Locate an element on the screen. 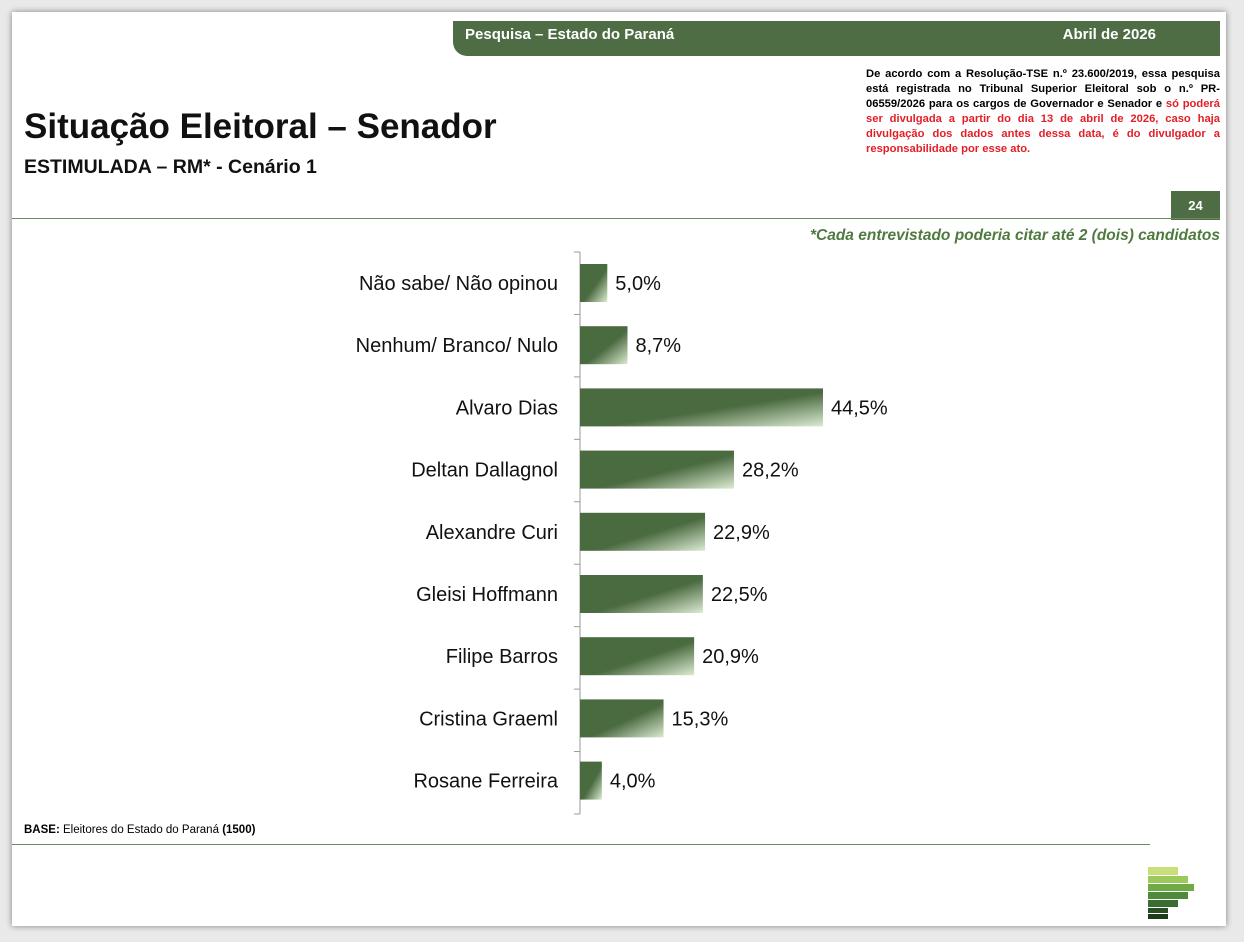  data-label: 22,9% is located at coordinates (741, 533).